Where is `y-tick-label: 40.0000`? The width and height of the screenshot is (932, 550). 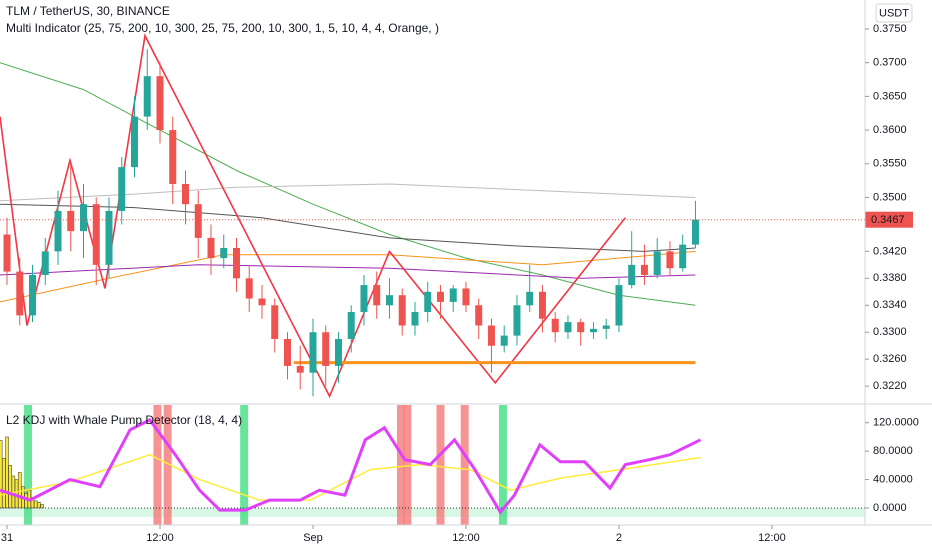
y-tick-label: 40.0000 is located at coordinates (893, 479).